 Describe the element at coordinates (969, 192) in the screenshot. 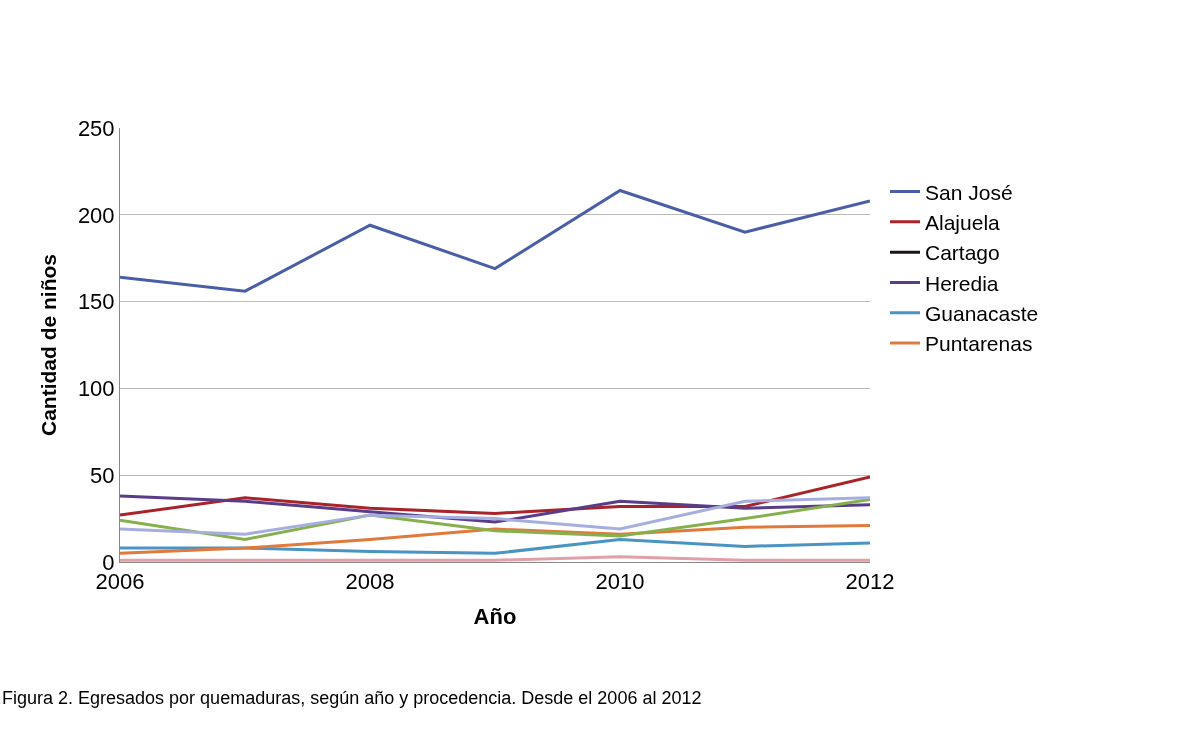

I see `legend-label: San José` at that location.